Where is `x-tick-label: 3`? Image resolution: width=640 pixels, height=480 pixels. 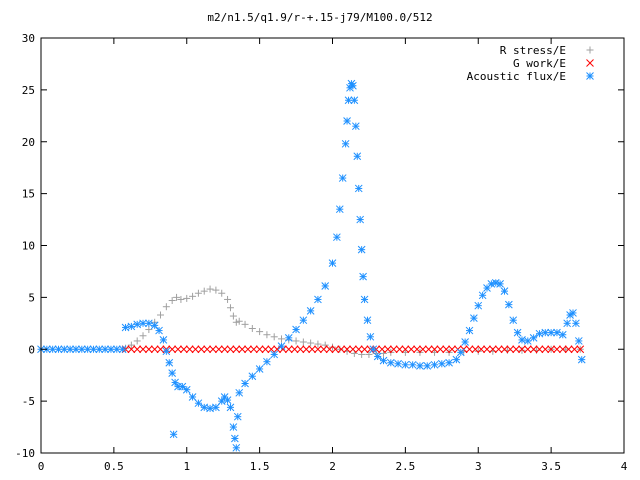 x-tick-label: 3 is located at coordinates (478, 466).